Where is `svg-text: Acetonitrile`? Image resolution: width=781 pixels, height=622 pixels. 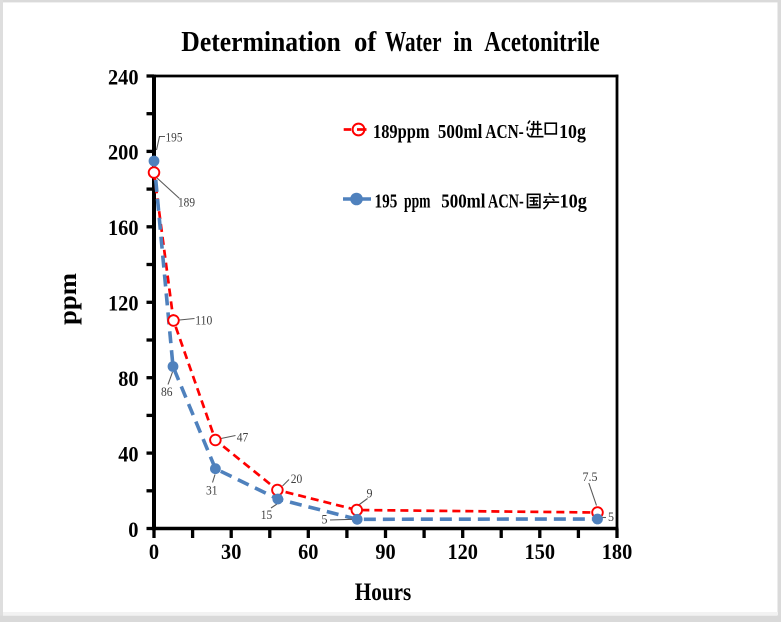
svg-text: Acetonitrile is located at coordinates (542, 42).